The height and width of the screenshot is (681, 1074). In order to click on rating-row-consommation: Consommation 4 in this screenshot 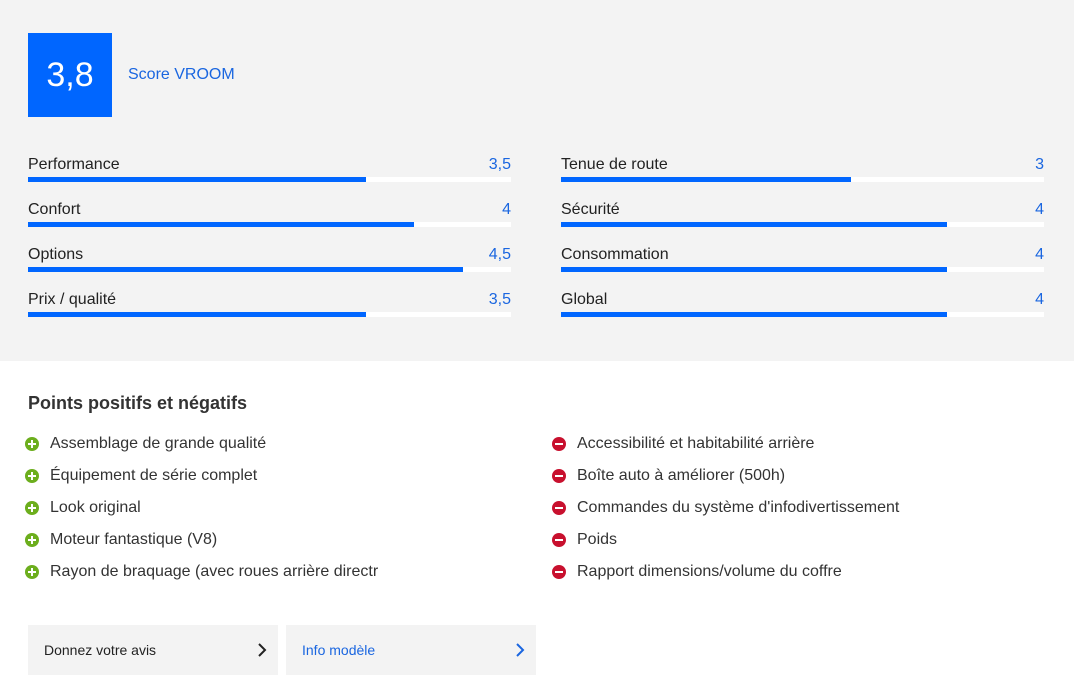, I will do `click(802, 268)`.